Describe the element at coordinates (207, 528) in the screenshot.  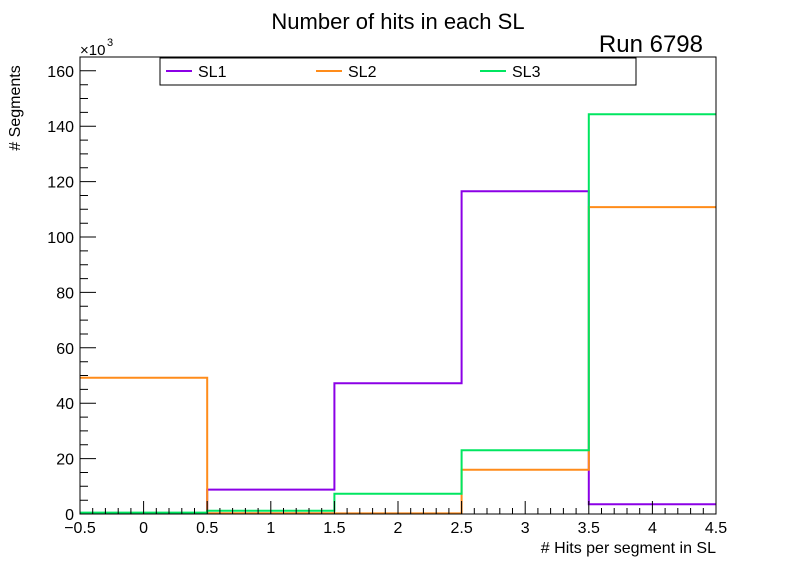
I see `x-tick-label: 0.5` at that location.